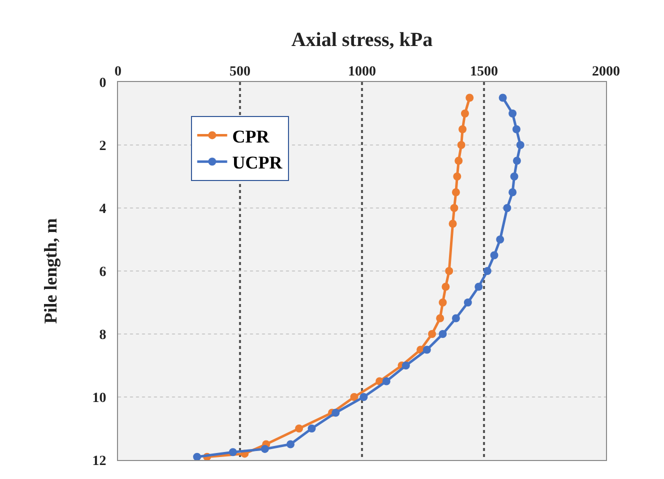 This screenshot has width=664, height=479. What do you see at coordinates (102, 272) in the screenshot?
I see `y-tick-label: 6` at bounding box center [102, 272].